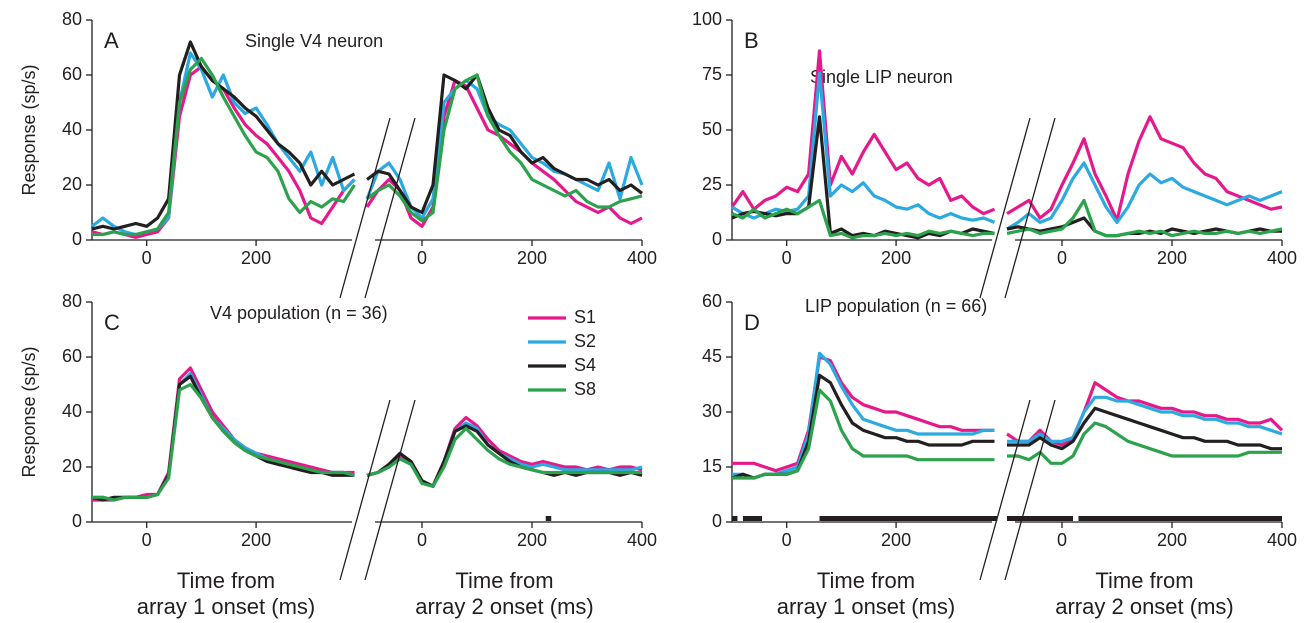 Image resolution: width=1309 pixels, height=623 pixels. Describe the element at coordinates (752, 322) in the screenshot. I see `panel-label: D` at that location.